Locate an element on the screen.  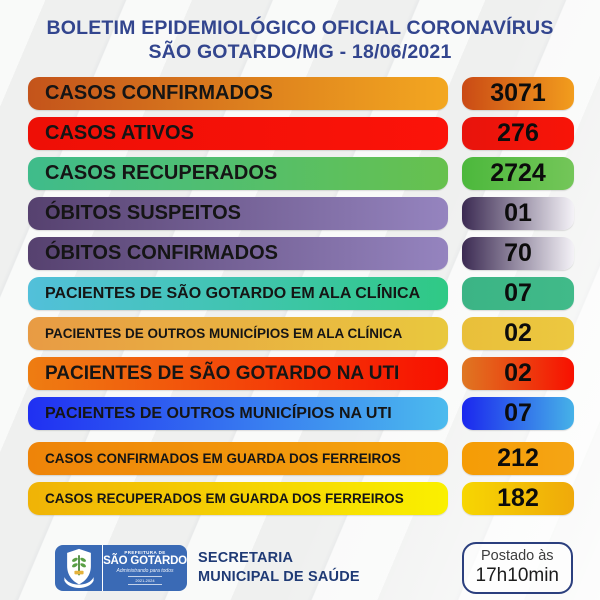
stat-label-text: CASOS RECUPERADOS is located at coordinates (161, 173).